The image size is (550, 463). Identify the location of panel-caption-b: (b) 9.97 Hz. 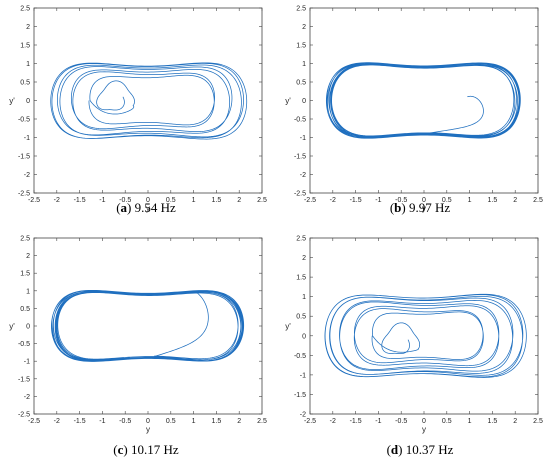
(420, 207).